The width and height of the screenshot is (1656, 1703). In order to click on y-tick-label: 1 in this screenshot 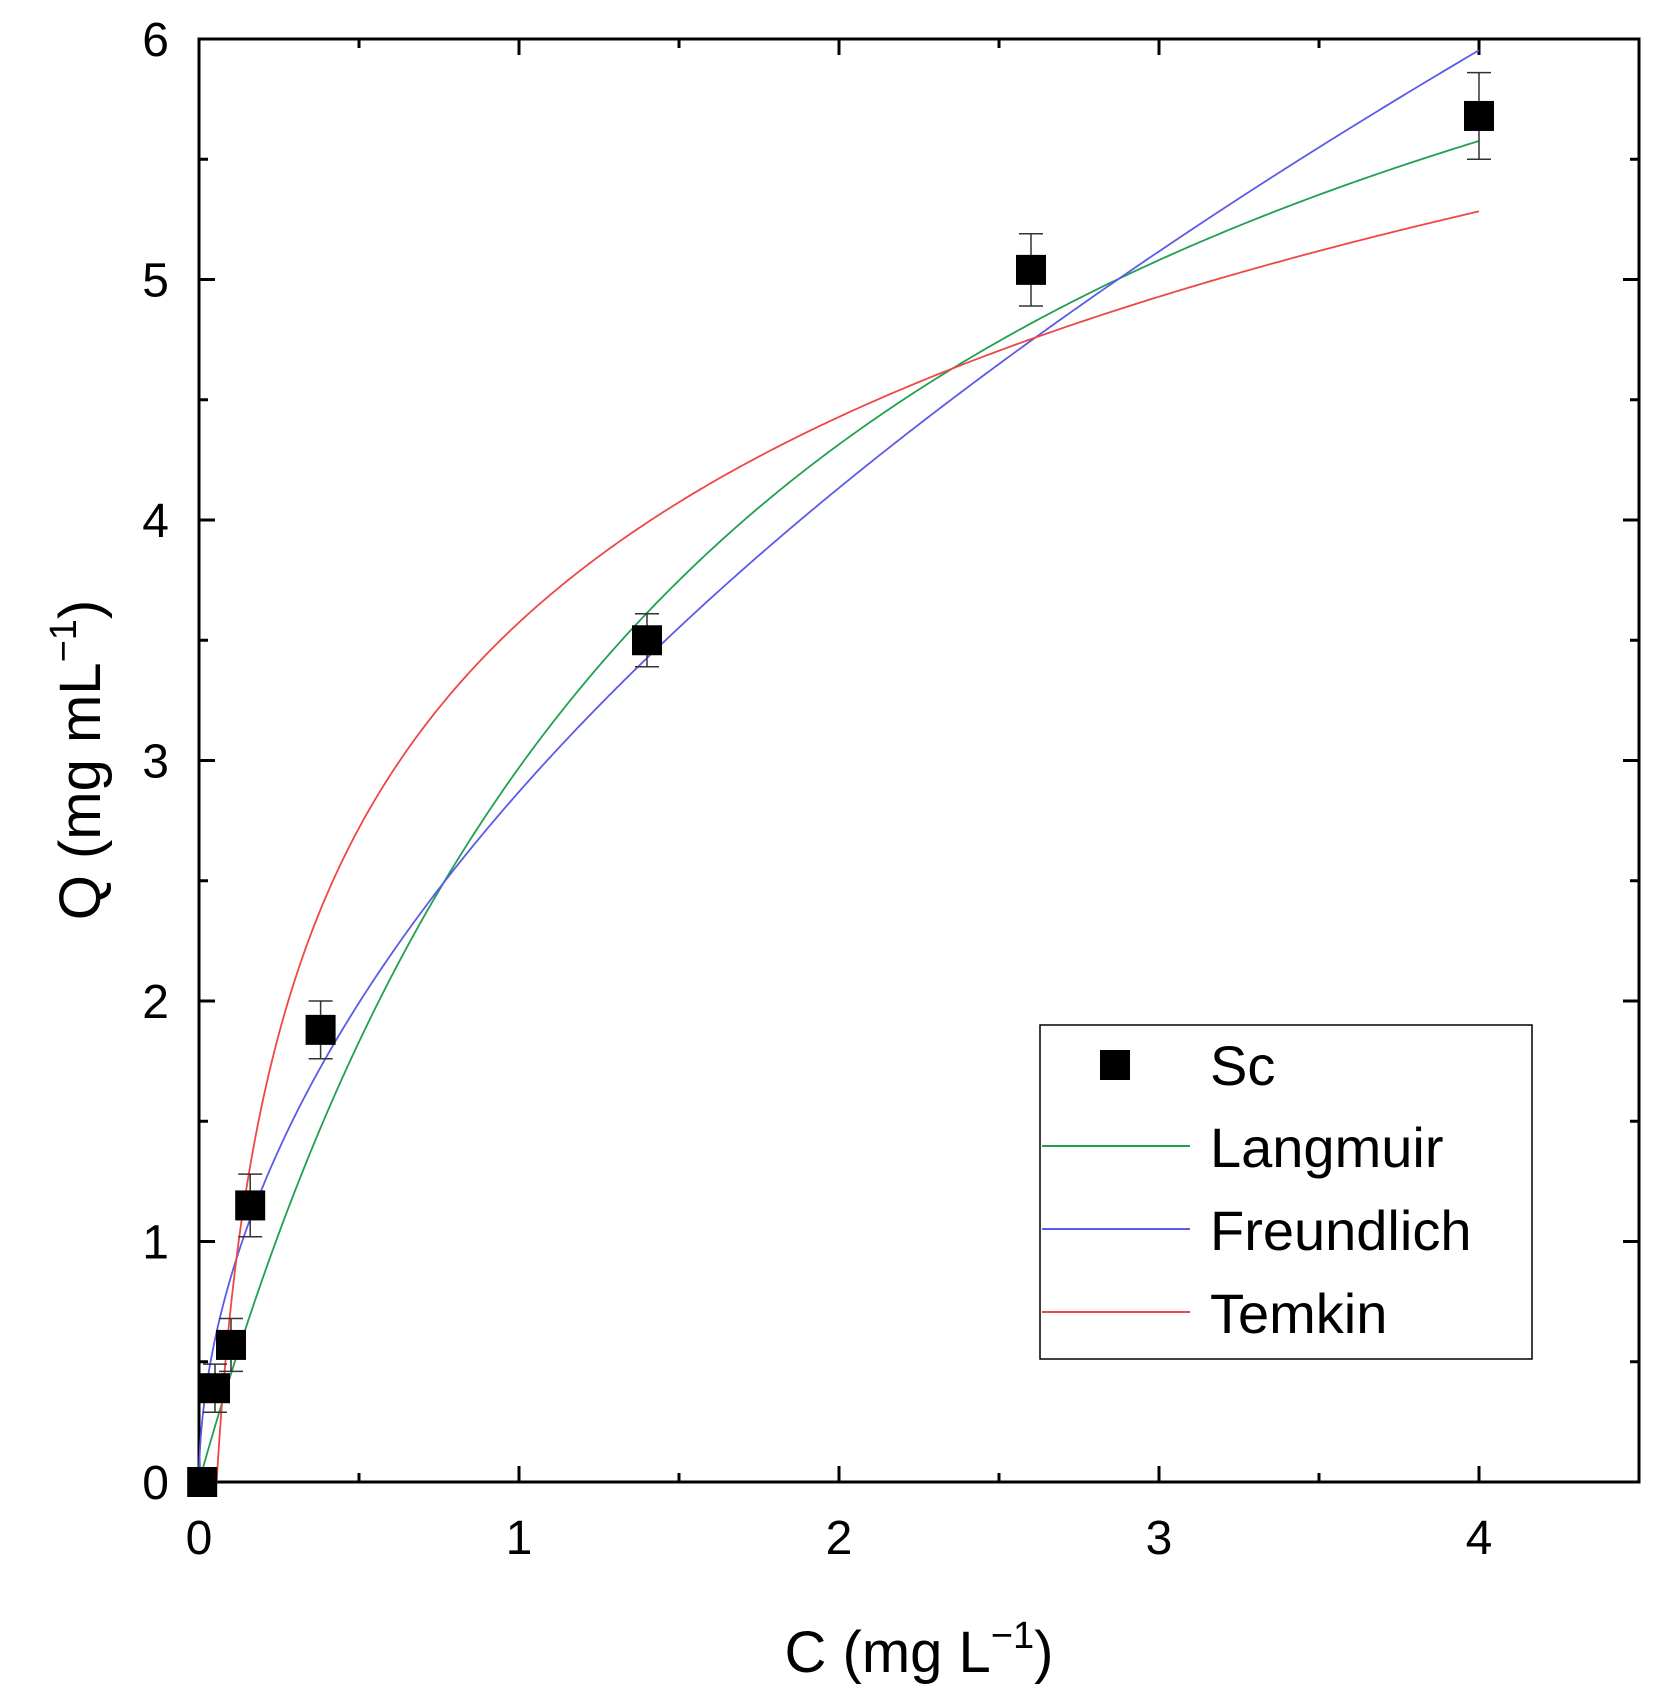, I will do `click(155, 1243)`.